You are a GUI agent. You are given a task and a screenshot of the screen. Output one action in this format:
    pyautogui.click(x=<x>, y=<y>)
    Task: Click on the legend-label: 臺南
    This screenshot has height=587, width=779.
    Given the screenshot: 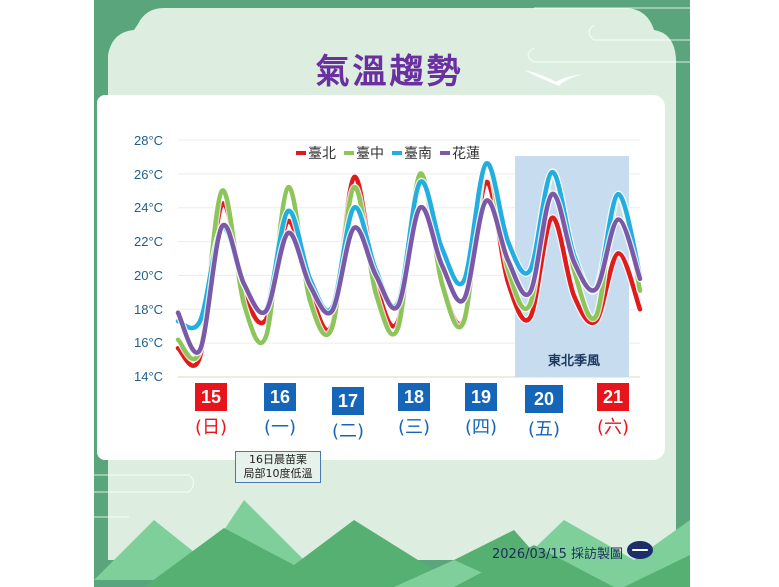 What is the action you would take?
    pyautogui.click(x=418, y=154)
    